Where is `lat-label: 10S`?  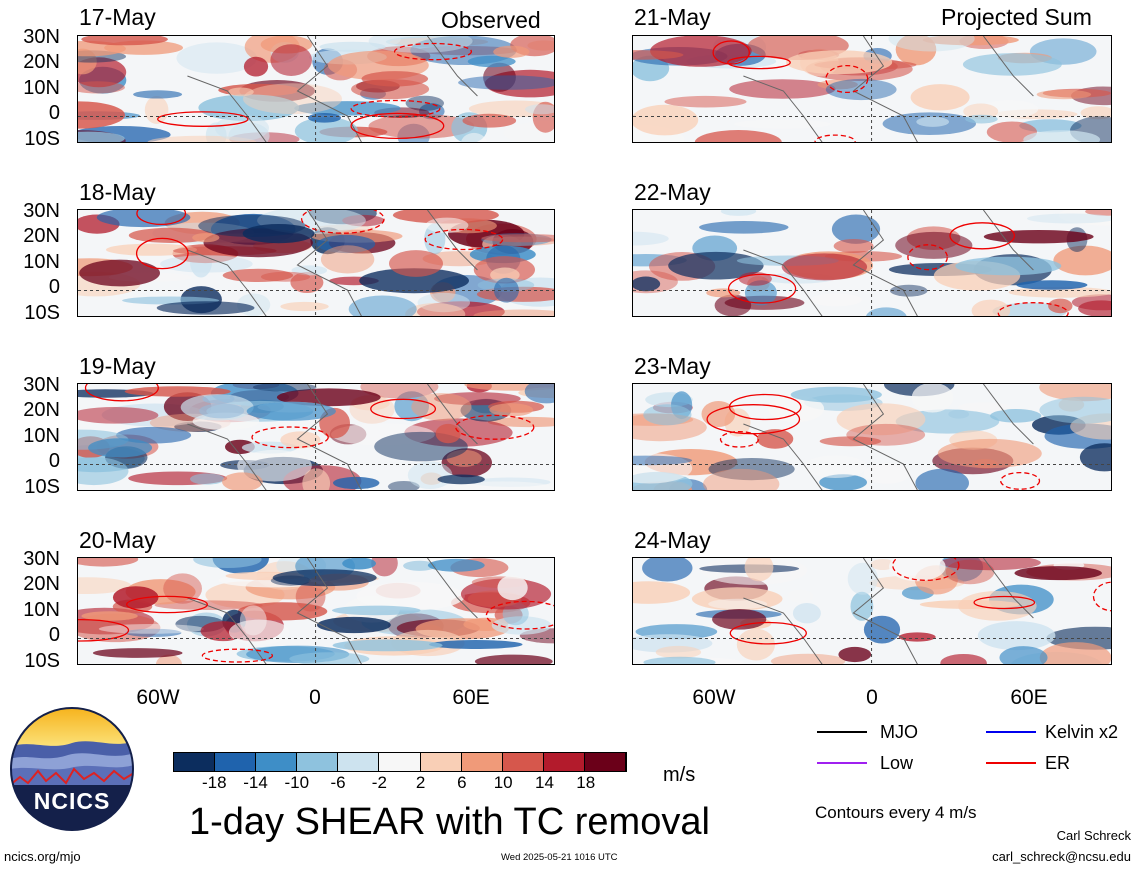 lat-label: 10S is located at coordinates (42, 661).